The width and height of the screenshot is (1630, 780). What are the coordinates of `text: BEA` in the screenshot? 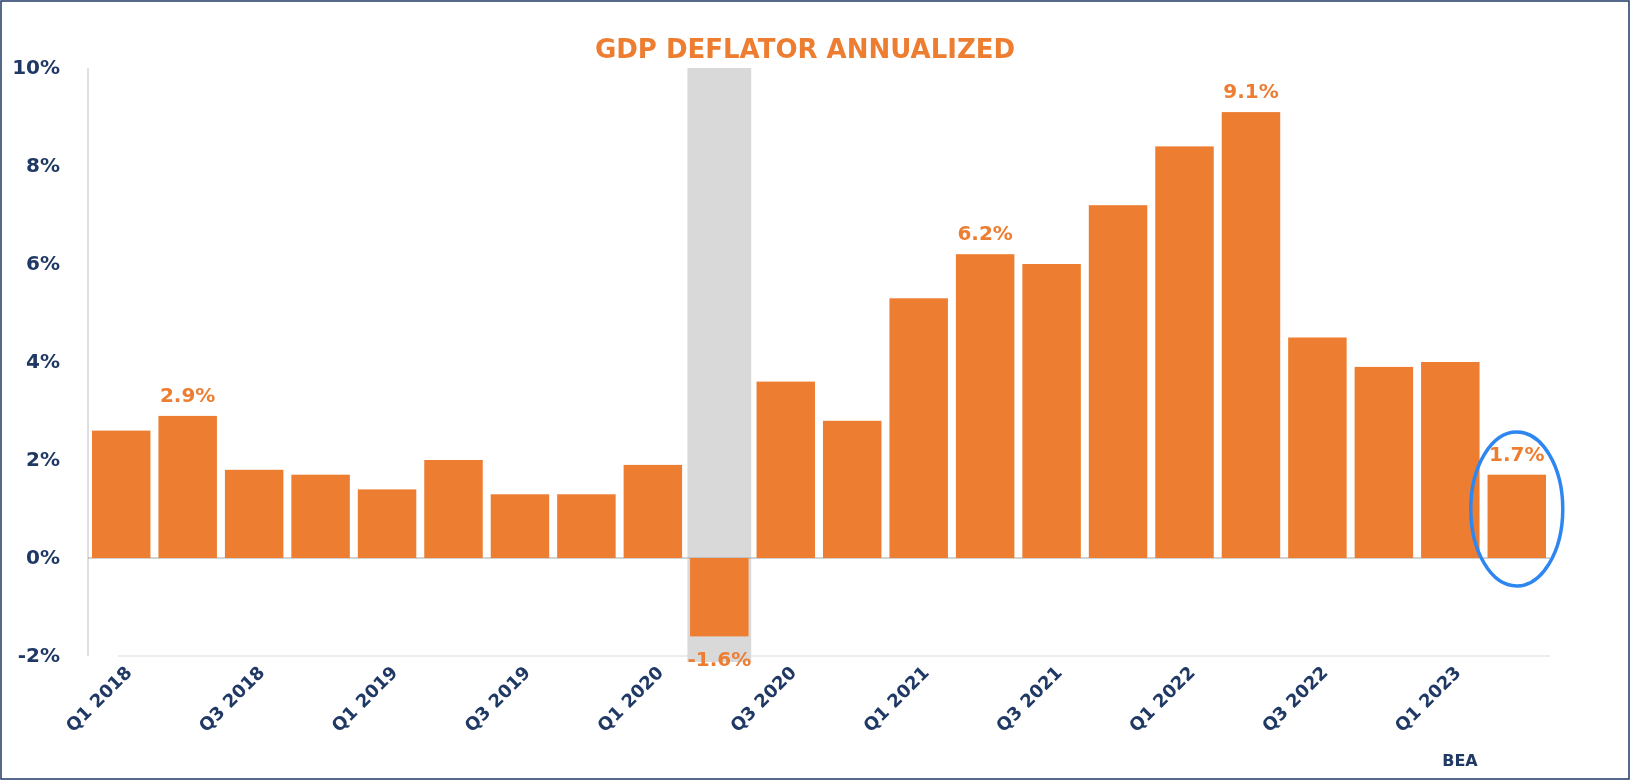 It's located at (1460, 760).